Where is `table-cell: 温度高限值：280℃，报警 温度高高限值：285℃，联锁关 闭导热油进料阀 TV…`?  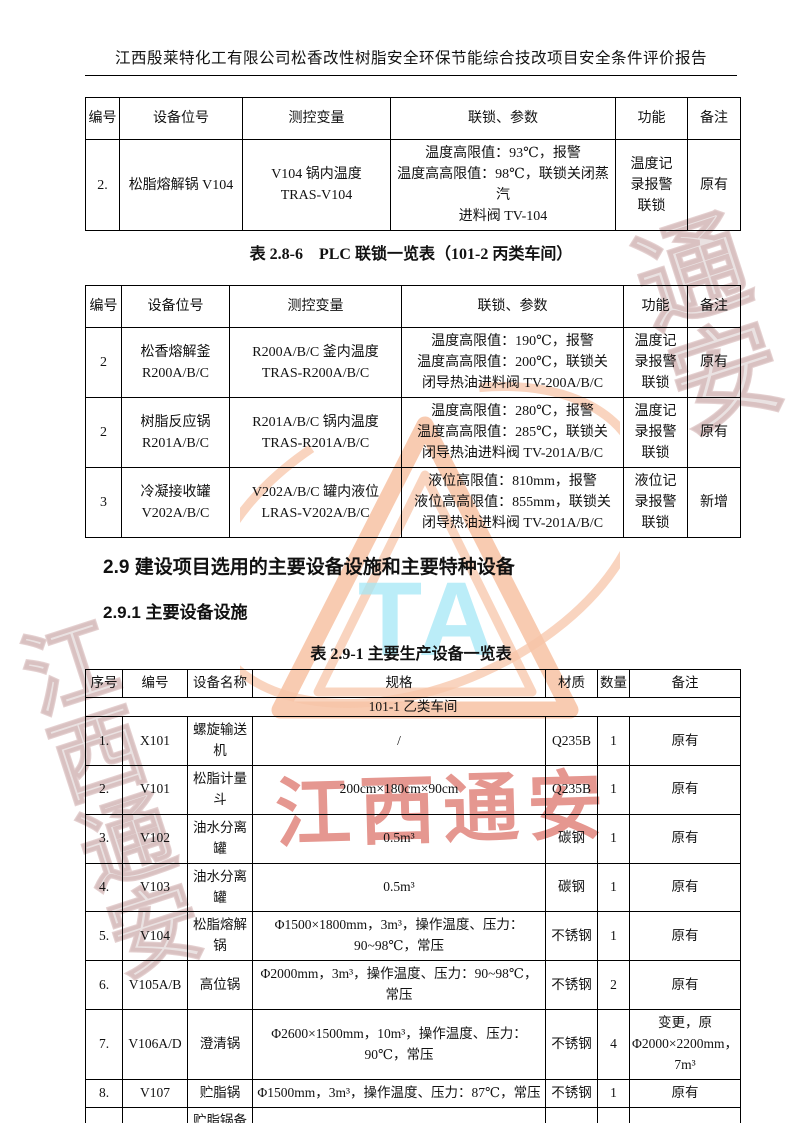 table-cell: 温度高限值：280℃，报警 温度高高限值：285℃，联锁关 闭导热油进料阀 TV… is located at coordinates (512, 432).